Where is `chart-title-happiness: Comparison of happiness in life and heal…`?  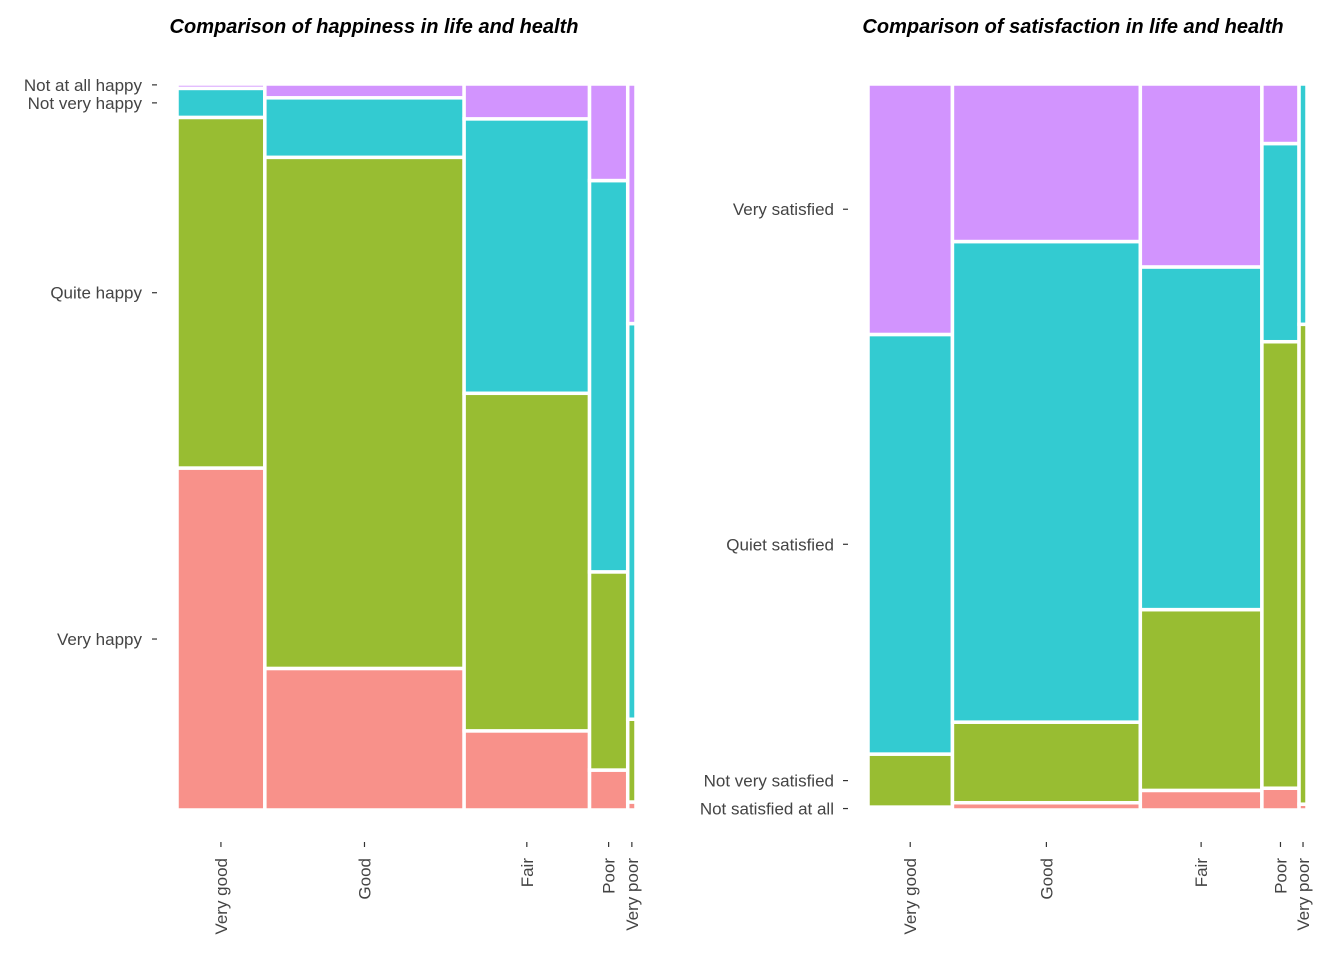 chart-title-happiness: Comparison of happiness in life and heal… is located at coordinates (374, 27).